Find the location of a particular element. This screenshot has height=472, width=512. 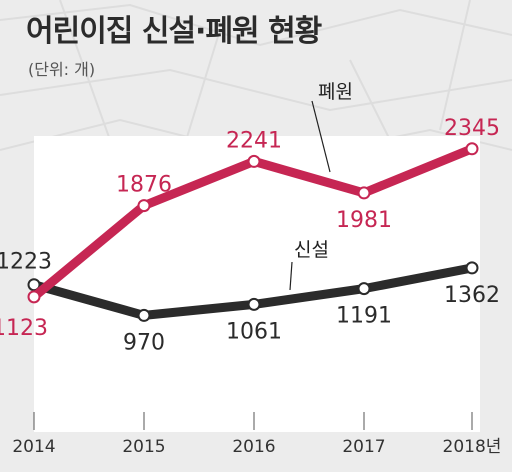

x-tick-label: 2016 is located at coordinates (253, 447).